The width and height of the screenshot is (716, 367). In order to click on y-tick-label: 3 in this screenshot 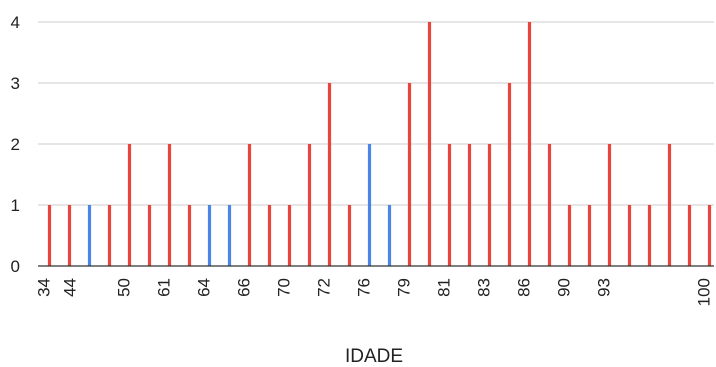, I will do `click(15, 83)`.